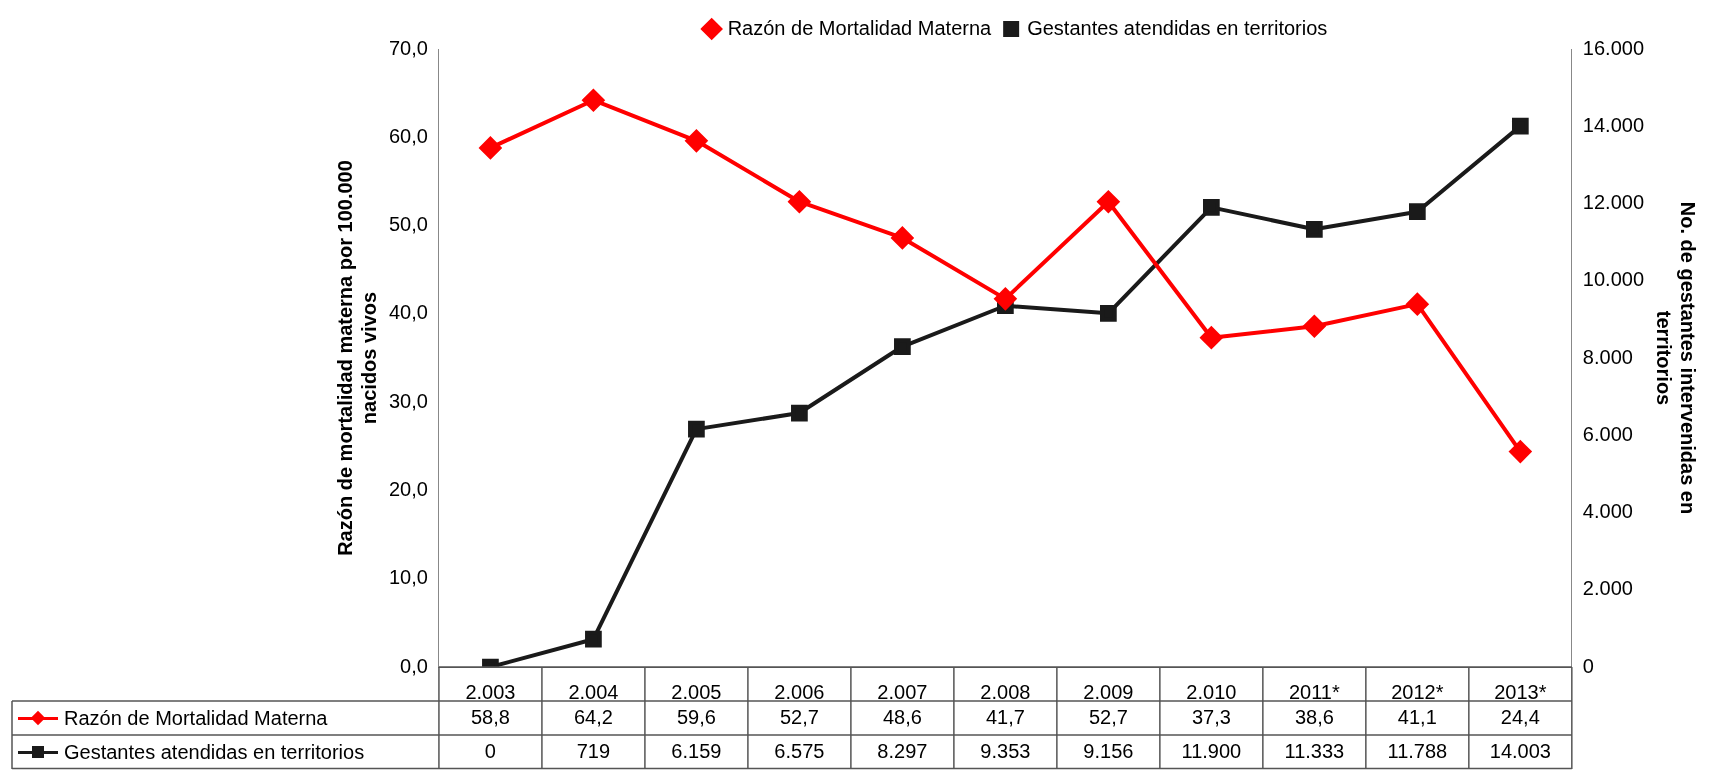 The height and width of the screenshot is (779, 1713). I want to click on data-label: 41,1, so click(1417, 716).